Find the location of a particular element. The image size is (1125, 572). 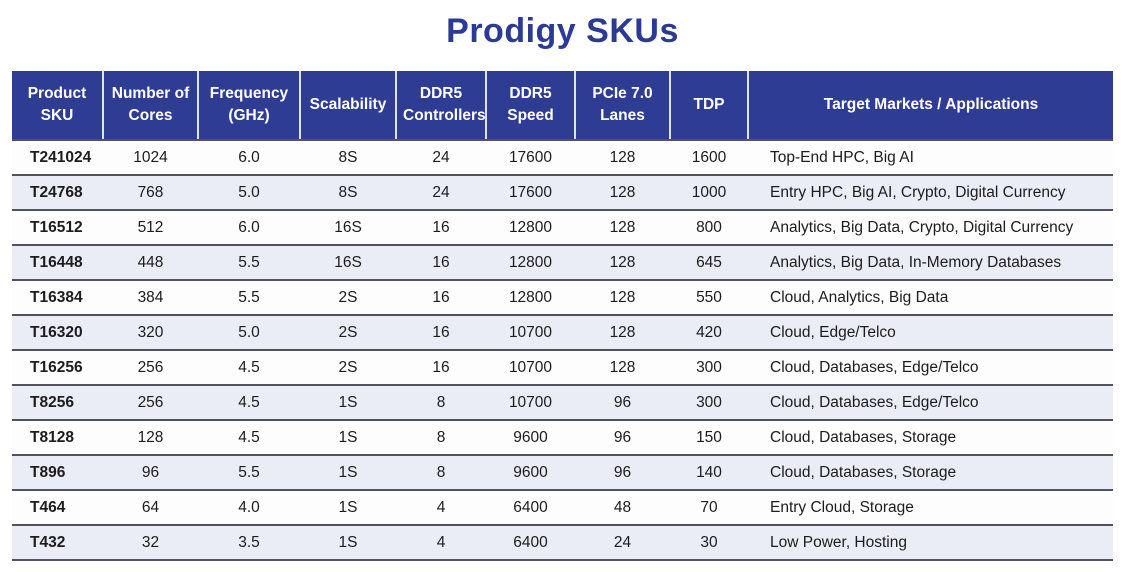

cell-number-of-cores: 256 is located at coordinates (150, 368).